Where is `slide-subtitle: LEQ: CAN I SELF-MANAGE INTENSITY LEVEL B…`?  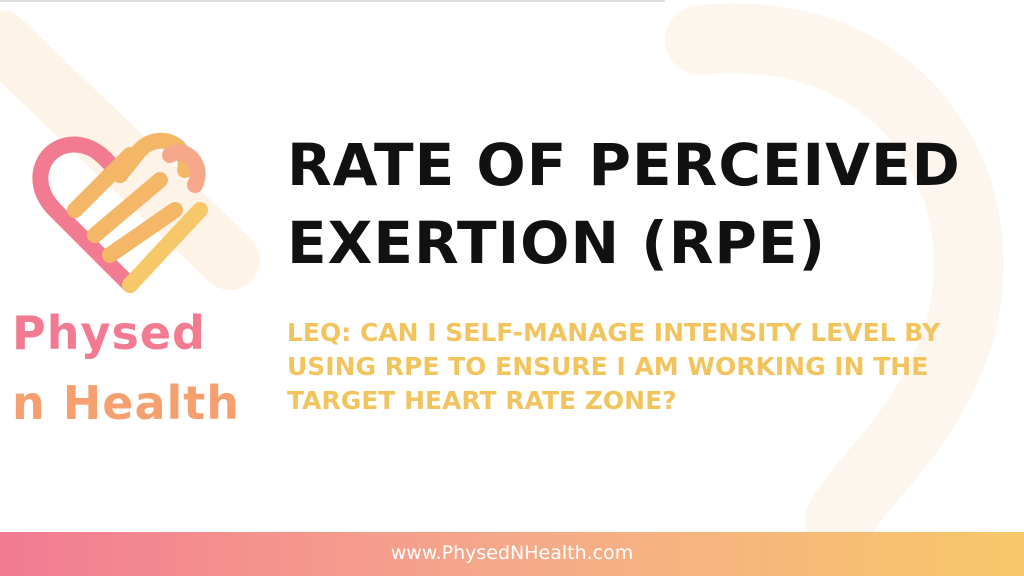
slide-subtitle: LEQ: CAN I SELF-MANAGE INTENSITY LEVEL B… is located at coordinates (614, 366).